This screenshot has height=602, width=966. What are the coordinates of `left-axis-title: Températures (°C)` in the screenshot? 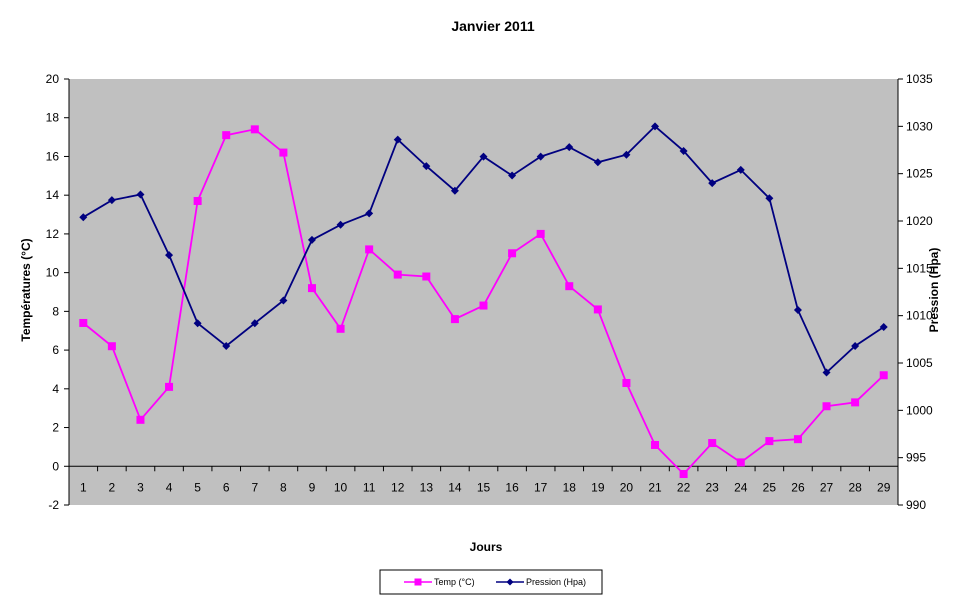 It's located at (26, 289).